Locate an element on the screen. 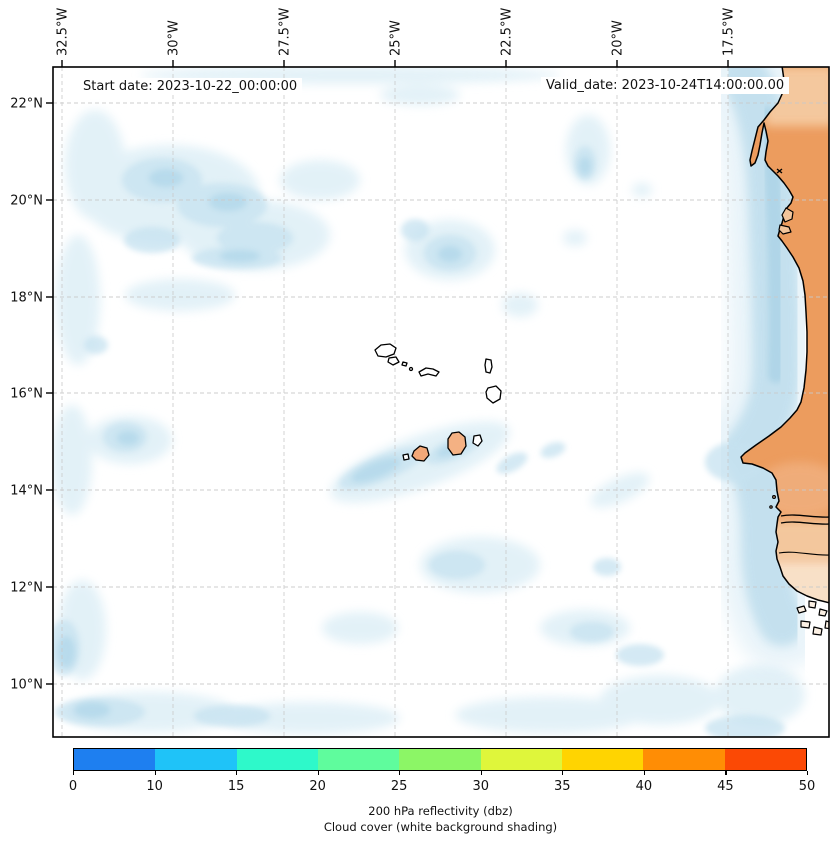 The height and width of the screenshot is (843, 837). lon-tick-label: 27.5°W is located at coordinates (285, 32).